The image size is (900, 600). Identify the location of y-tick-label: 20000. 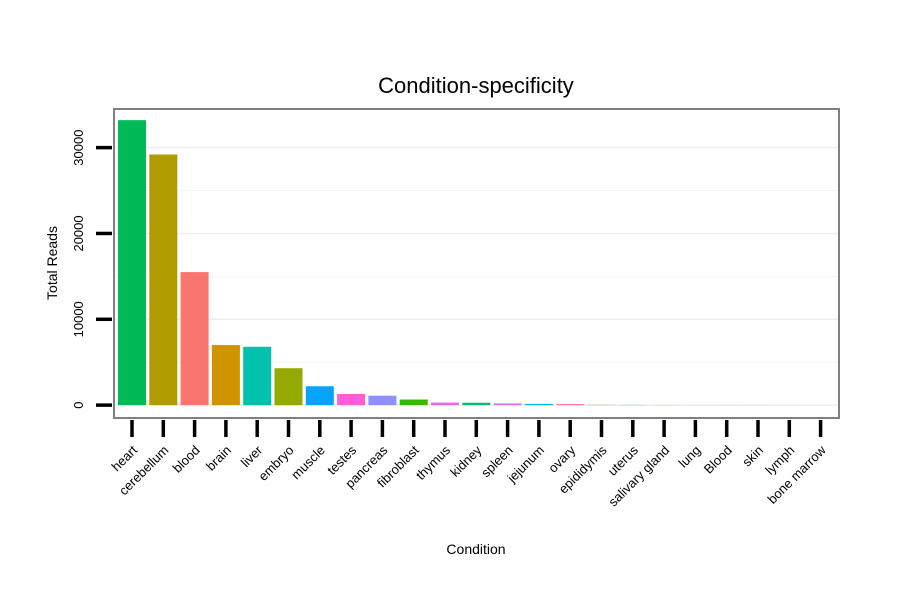
(78, 233).